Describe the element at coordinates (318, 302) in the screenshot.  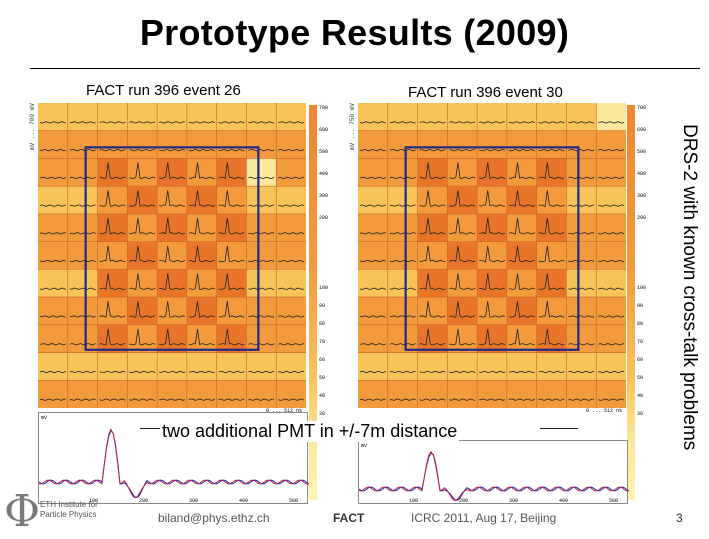
I see `left-color-scale: 700 600 500 400 300 200 100 90 80 70 60 50 40 30` at that location.